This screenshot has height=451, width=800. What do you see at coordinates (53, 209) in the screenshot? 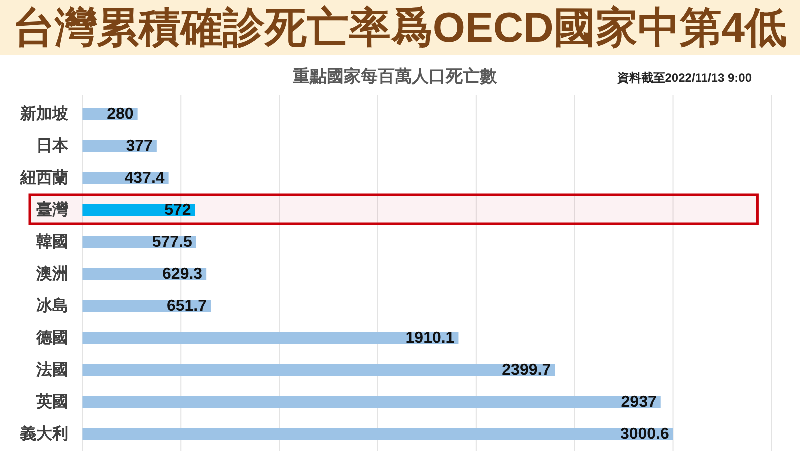
I see `y-tick-label: 臺灣` at bounding box center [53, 209].